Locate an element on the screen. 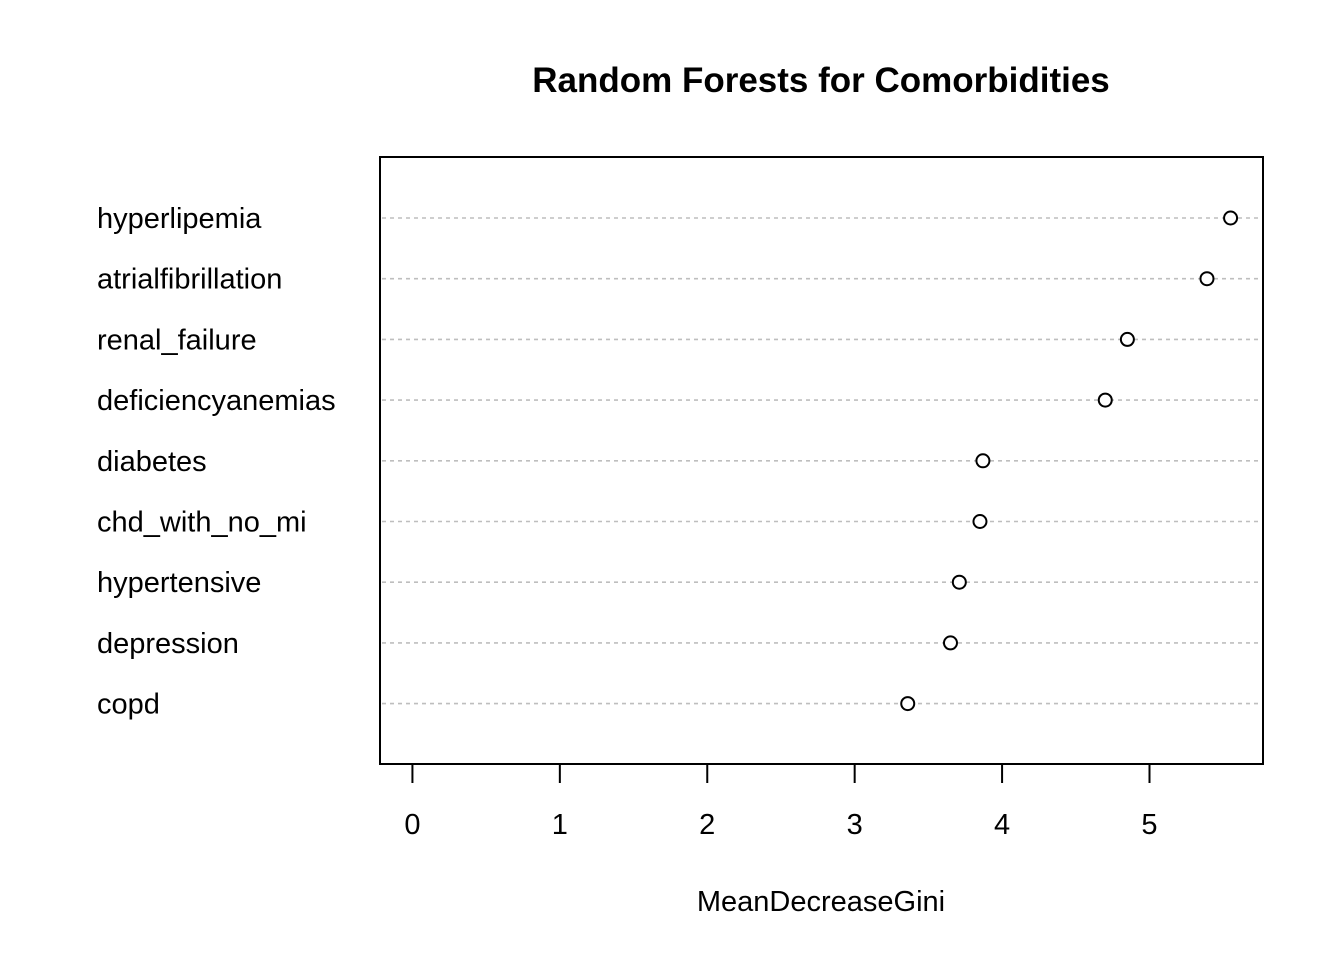  x-tick-label-0: 0 is located at coordinates (412, 825).